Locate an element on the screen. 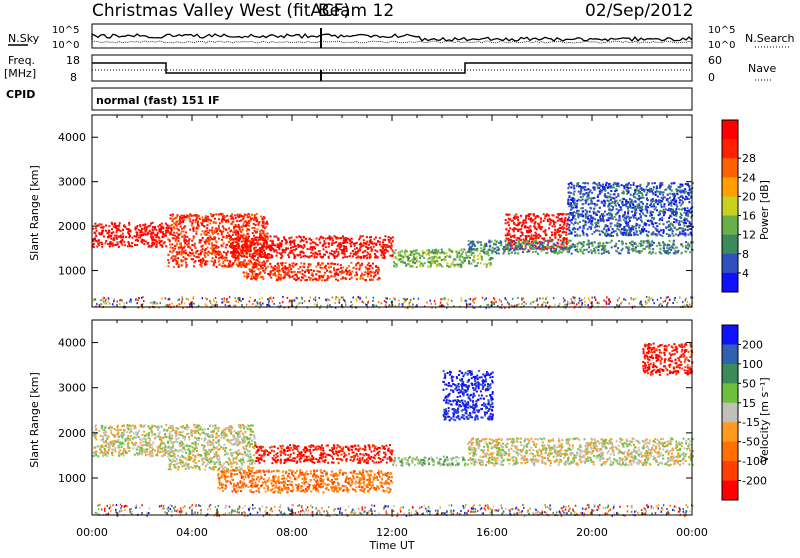  colorbar-tick-label: 100 is located at coordinates (752, 364).